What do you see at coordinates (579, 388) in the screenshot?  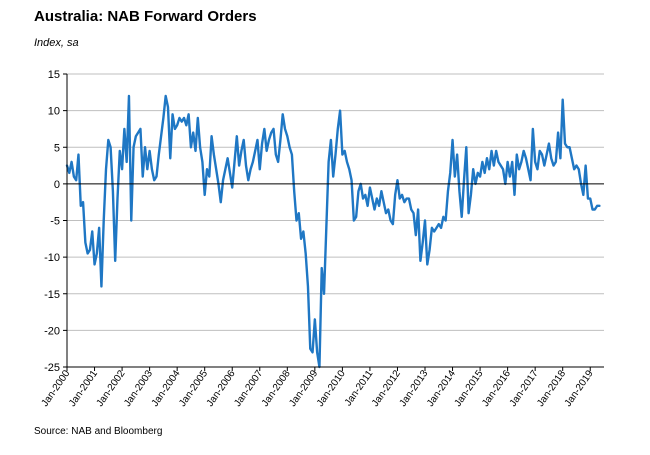 I see `x-tick-label: Jan-2019` at bounding box center [579, 388].